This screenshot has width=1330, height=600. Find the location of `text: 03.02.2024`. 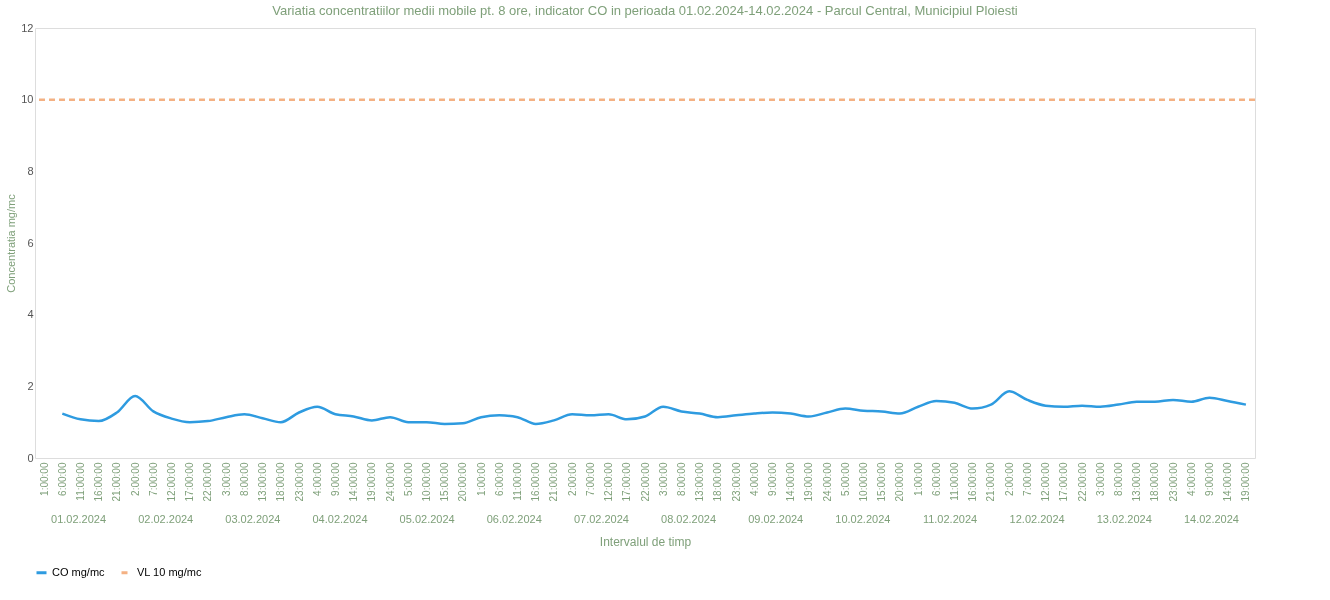

text: 03.02.2024 is located at coordinates (253, 519).